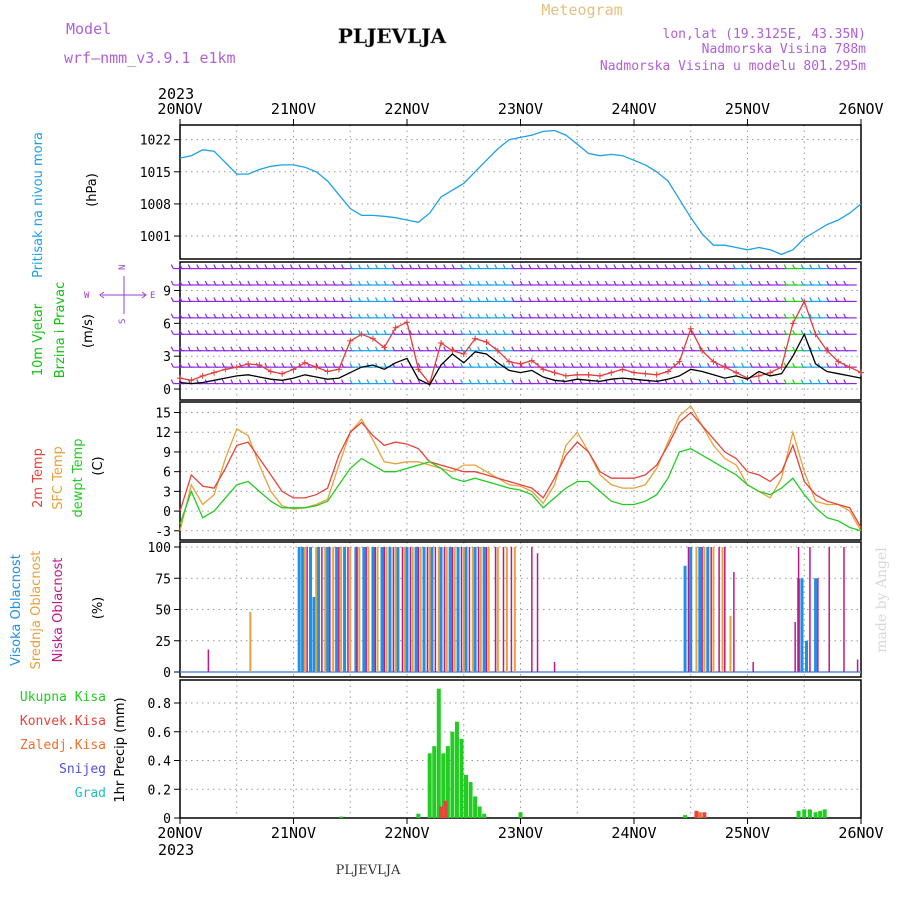  Describe the element at coordinates (163, 433) in the screenshot. I see `y-tick-label: 12` at that location.